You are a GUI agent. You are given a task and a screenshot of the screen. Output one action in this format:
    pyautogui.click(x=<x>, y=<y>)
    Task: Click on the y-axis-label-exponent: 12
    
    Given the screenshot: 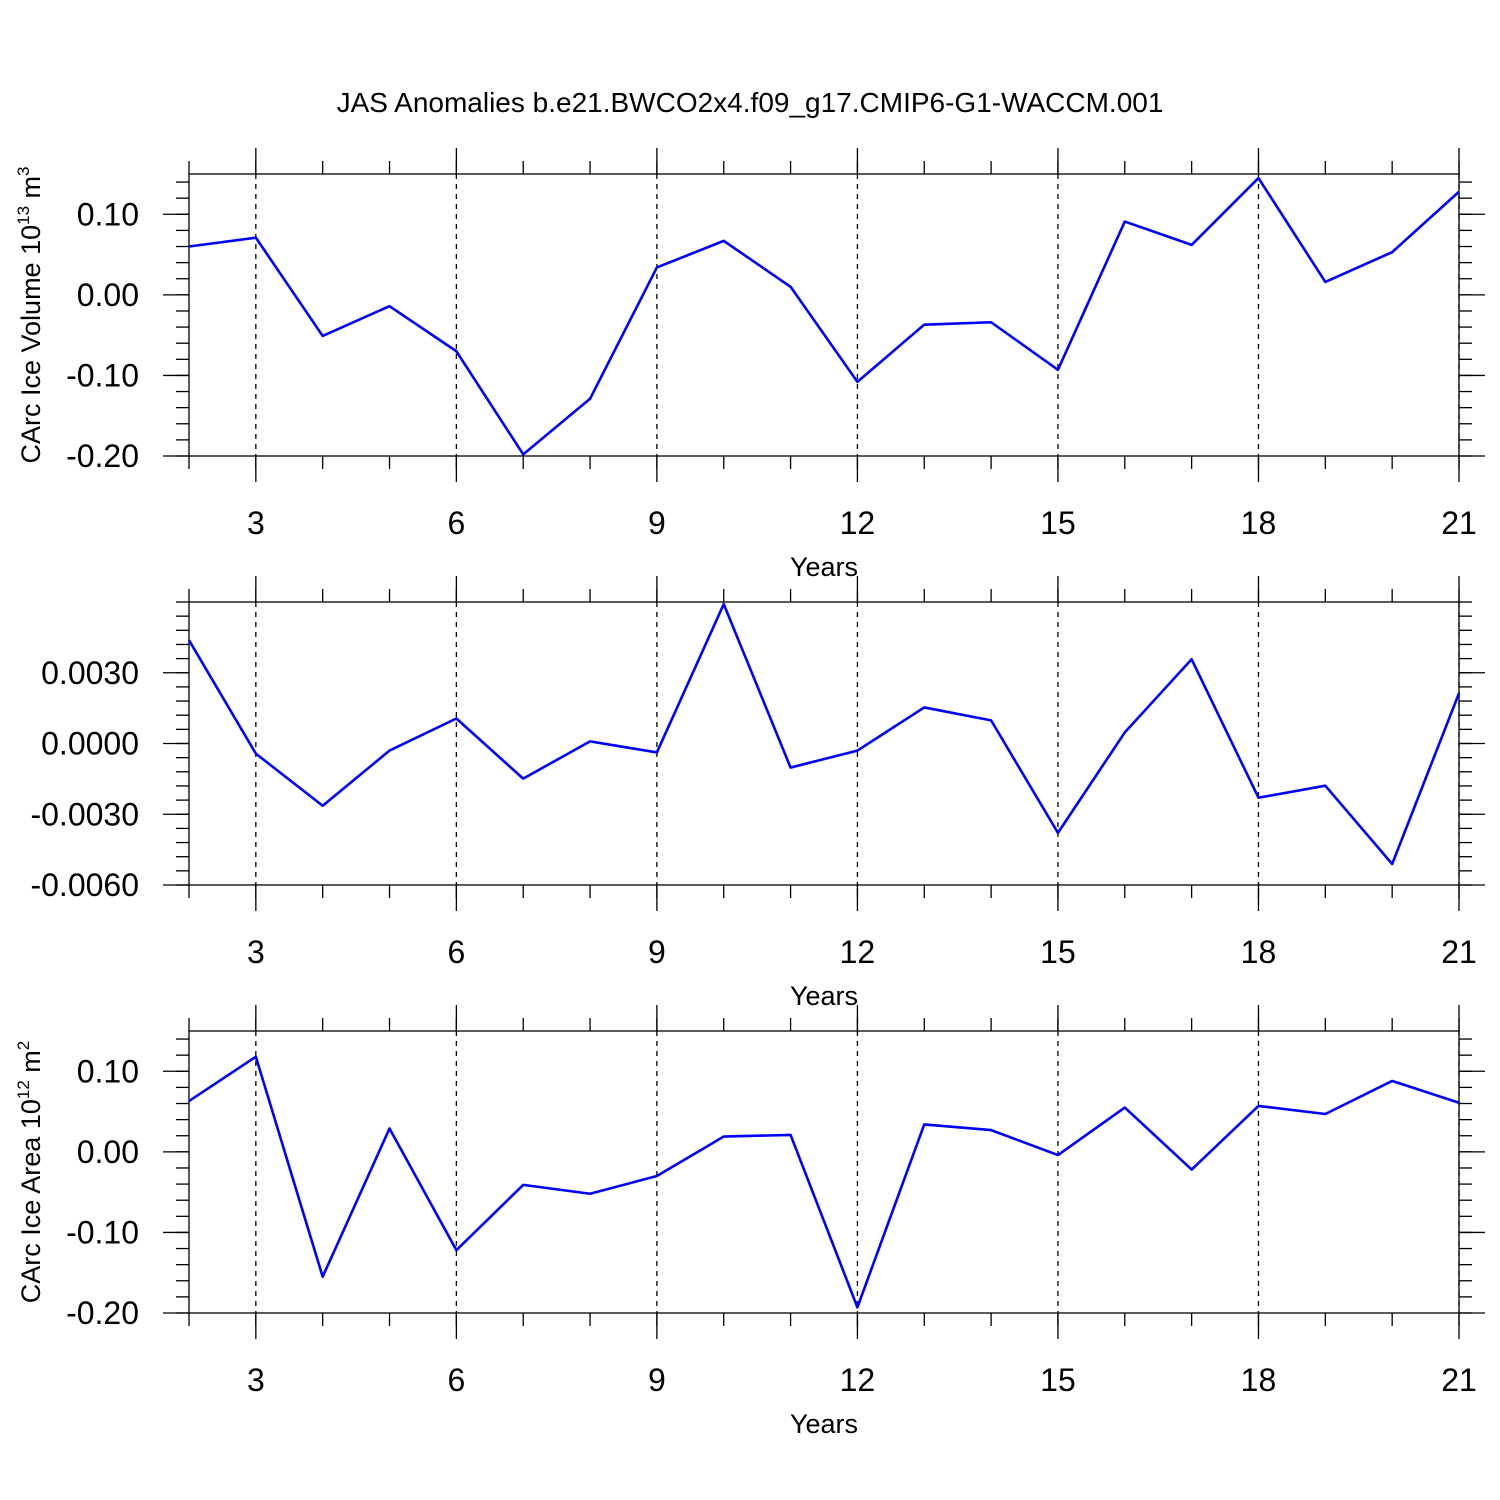 What is the action you would take?
    pyautogui.click(x=23, y=1089)
    